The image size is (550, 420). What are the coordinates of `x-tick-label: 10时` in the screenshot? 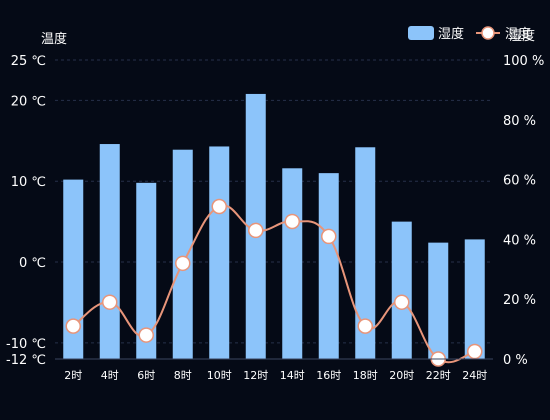 It's located at (219, 375).